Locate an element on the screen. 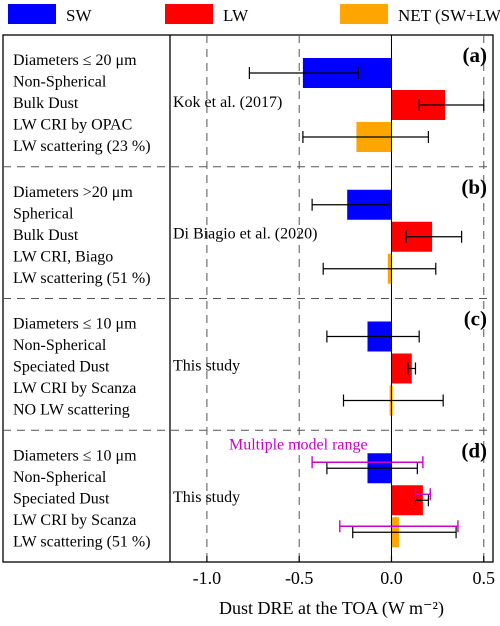 The height and width of the screenshot is (626, 500). legend-swatch-sw is located at coordinates (32, 14).